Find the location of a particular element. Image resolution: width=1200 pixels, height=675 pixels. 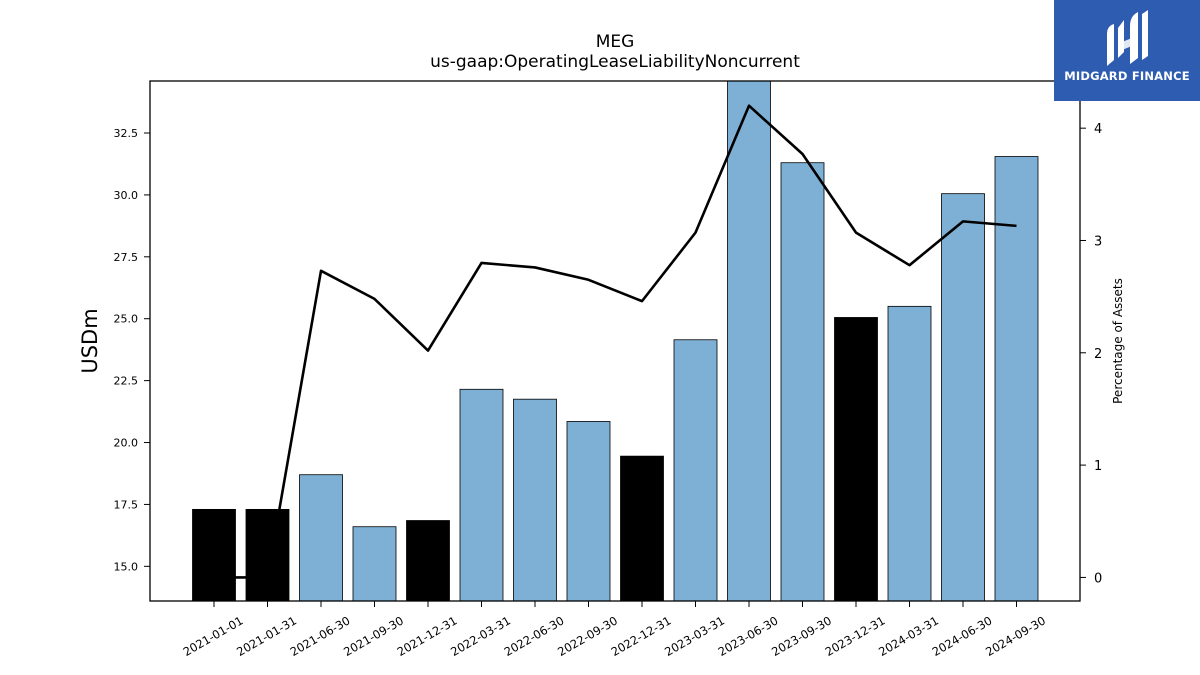

y2-tick-label: 3 is located at coordinates (1098, 241).